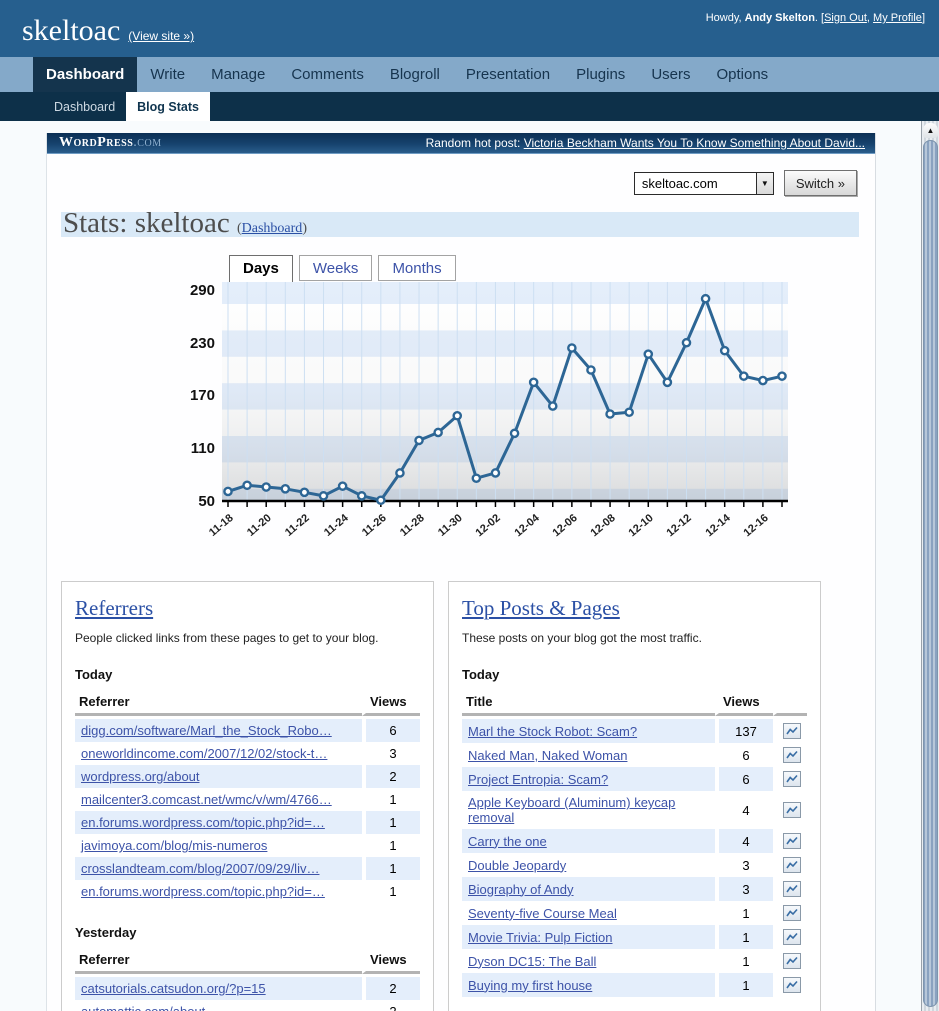  What do you see at coordinates (634, 889) in the screenshot?
I see `post-row: Biography of Andy 3` at bounding box center [634, 889].